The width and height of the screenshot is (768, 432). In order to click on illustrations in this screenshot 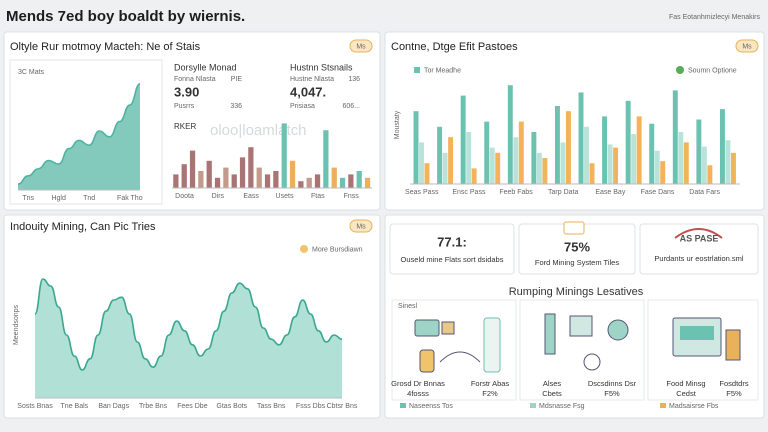, I will do `click(575, 350)`.